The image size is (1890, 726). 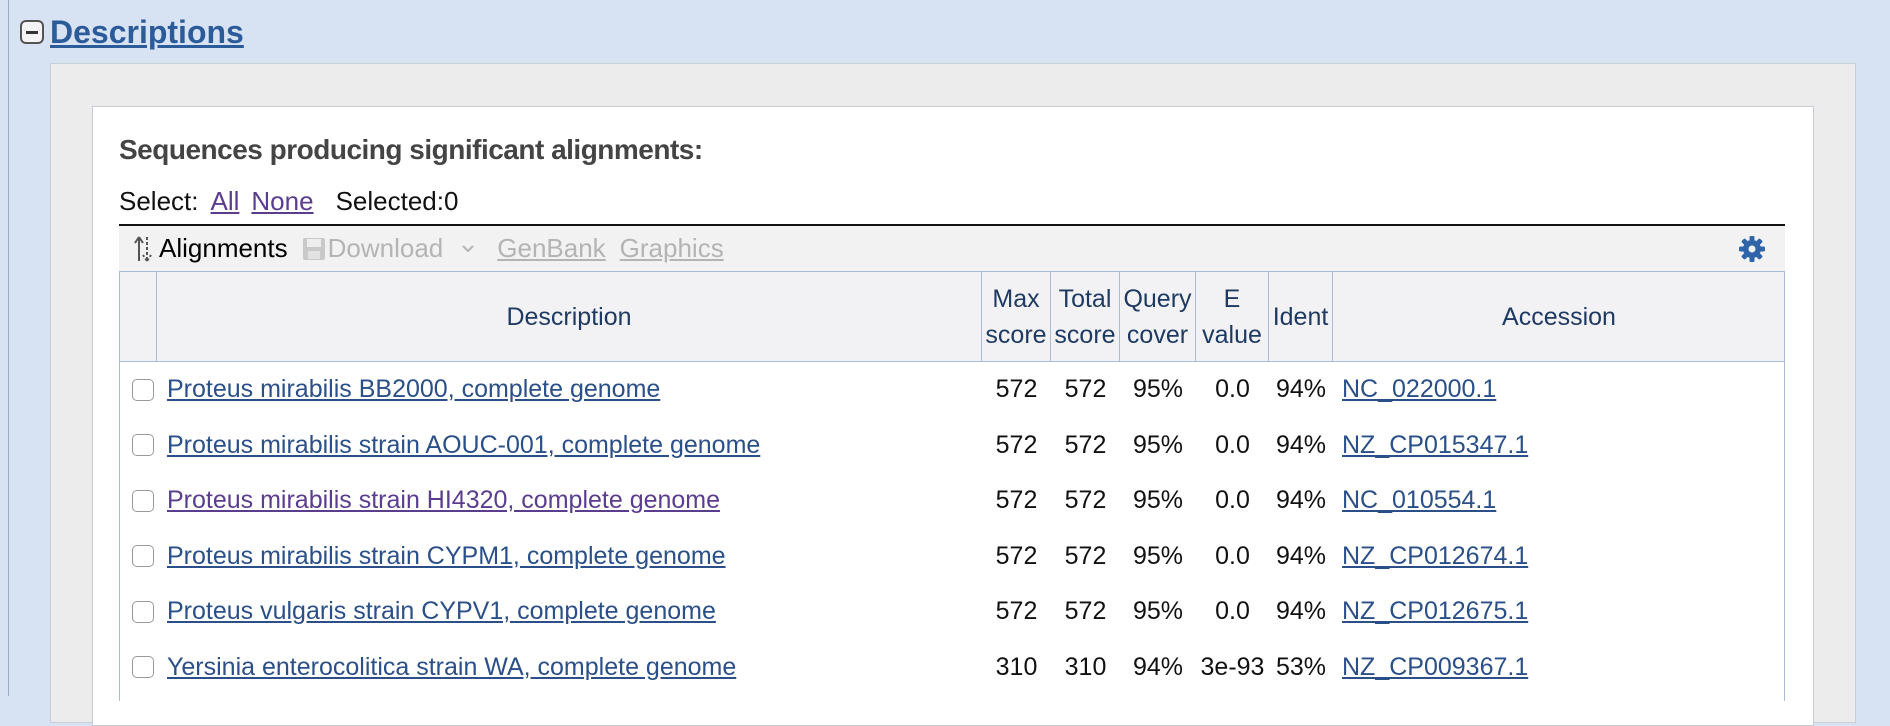 What do you see at coordinates (551, 248) in the screenshot?
I see `genbank-link: GenBank` at bounding box center [551, 248].